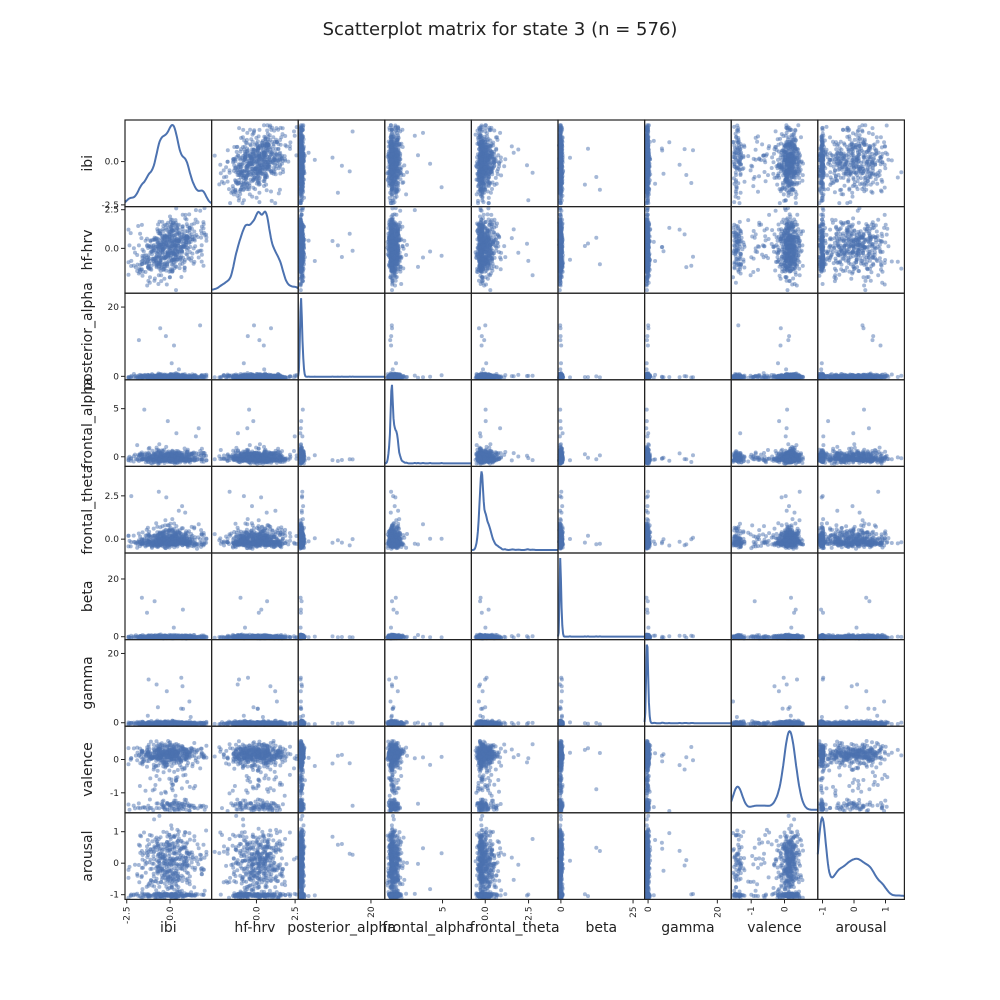  I want to click on panel-ibi-vs-ibi, so click(168, 163).